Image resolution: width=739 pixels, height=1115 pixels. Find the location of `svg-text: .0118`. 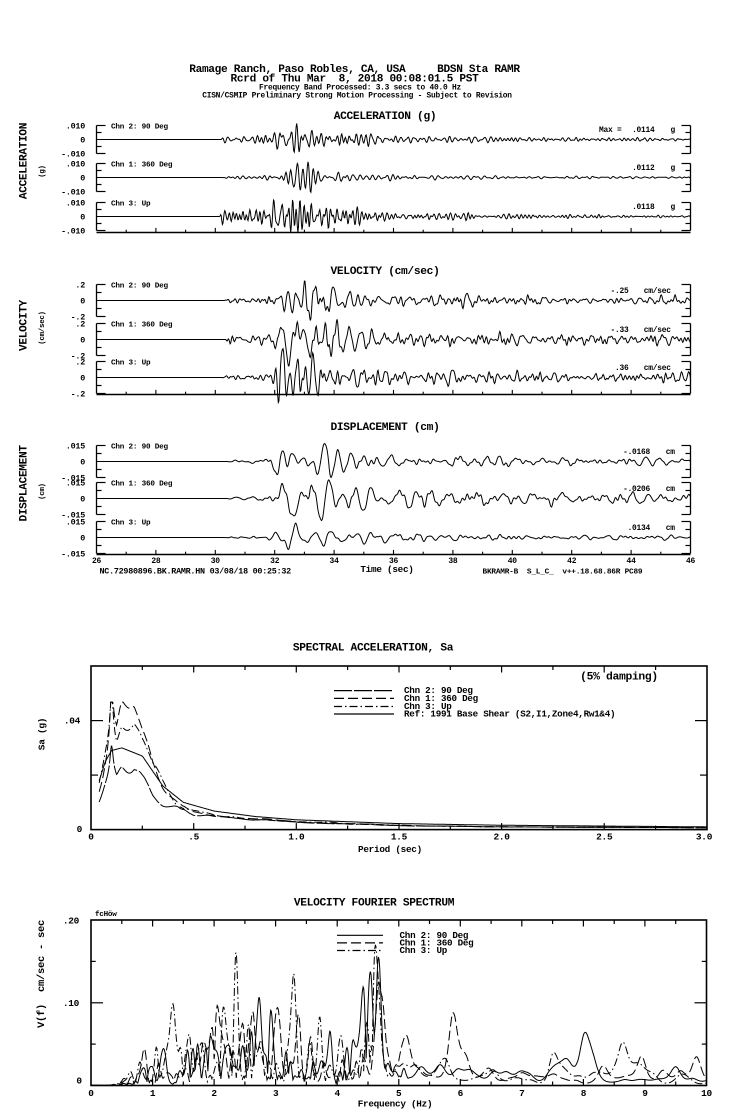

svg-text: .0118 is located at coordinates (643, 207).